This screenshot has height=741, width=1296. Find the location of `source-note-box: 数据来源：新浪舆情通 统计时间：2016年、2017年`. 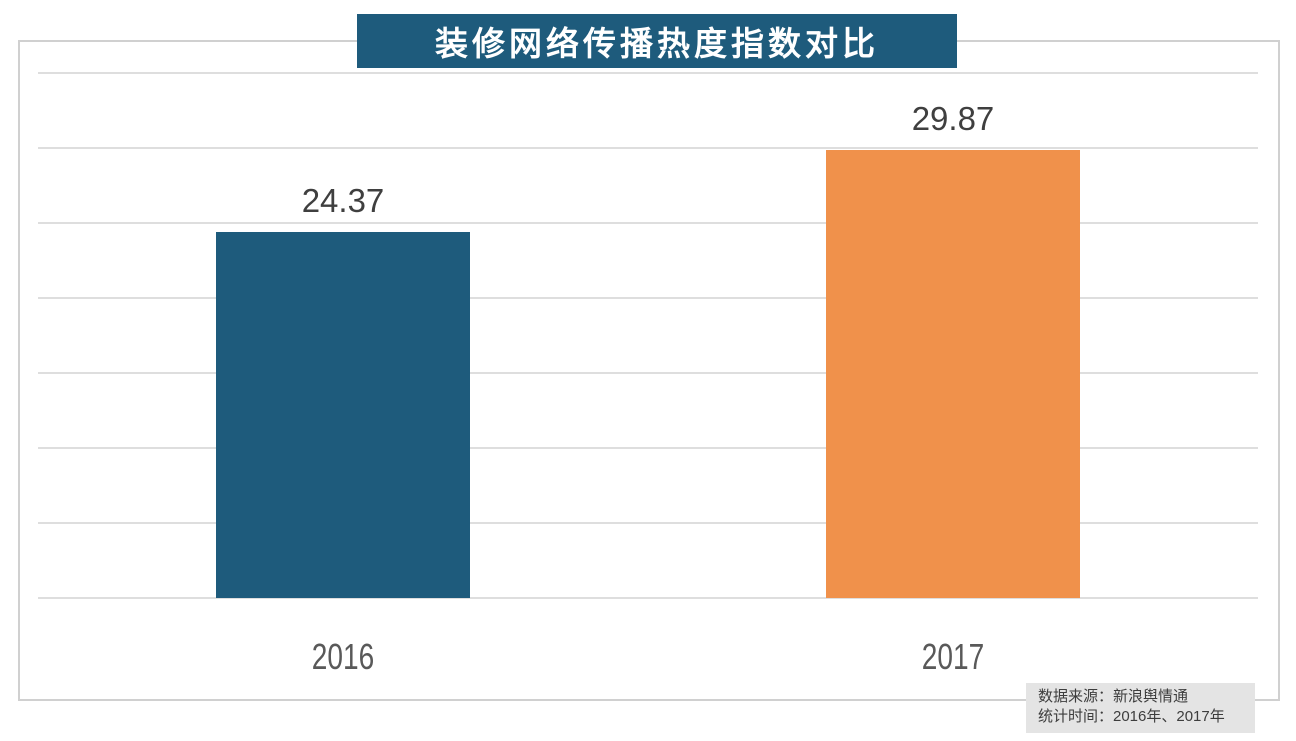

source-note-box: 数据来源：新浪舆情通 统计时间：2016年、2017年 is located at coordinates (1140, 708).